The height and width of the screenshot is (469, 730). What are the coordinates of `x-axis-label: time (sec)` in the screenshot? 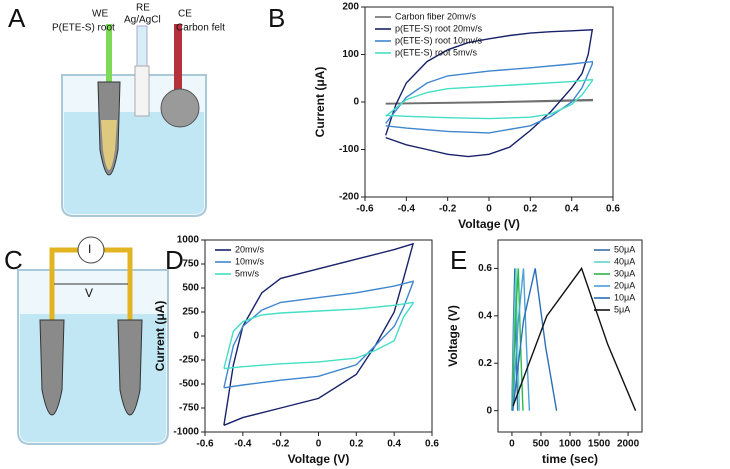 It's located at (570, 459).